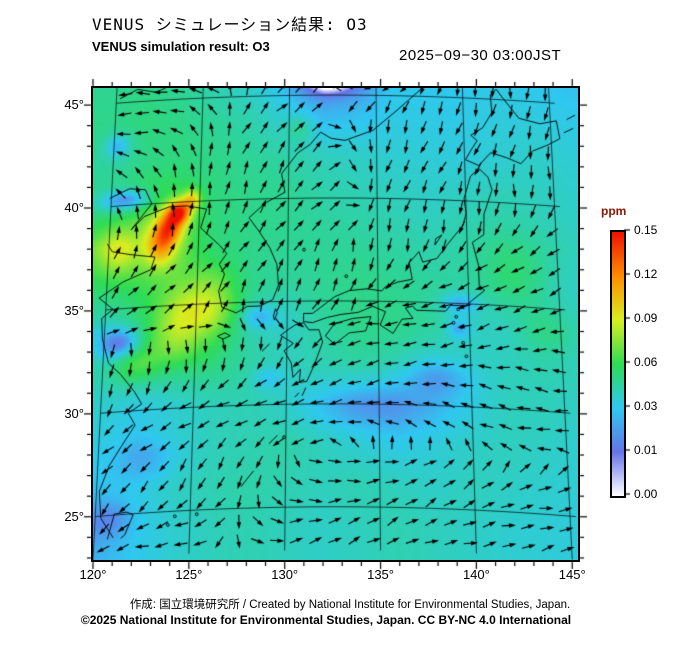  Describe the element at coordinates (646, 318) in the screenshot. I see `colorbar-tick-label: 0.09` at that location.